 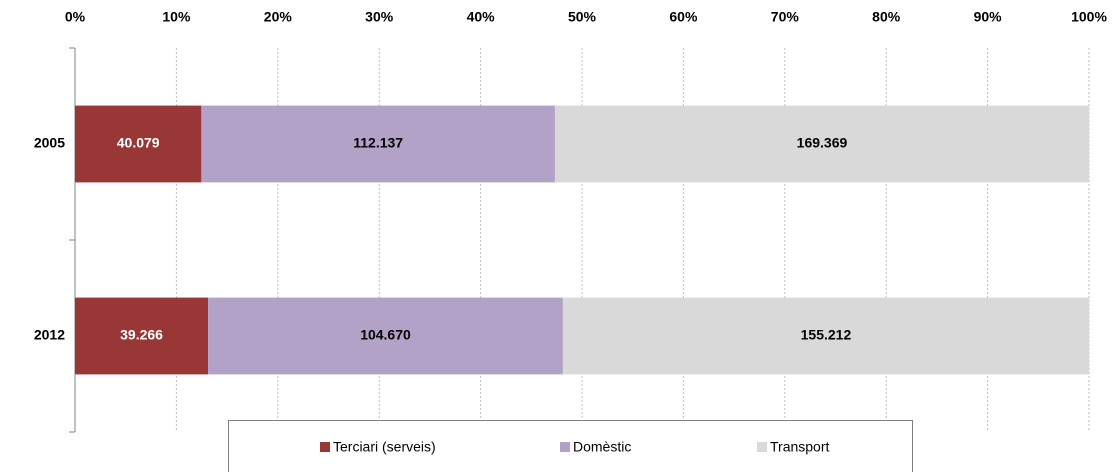 What do you see at coordinates (886, 17) in the screenshot?
I see `x-tick-label: 80%` at bounding box center [886, 17].